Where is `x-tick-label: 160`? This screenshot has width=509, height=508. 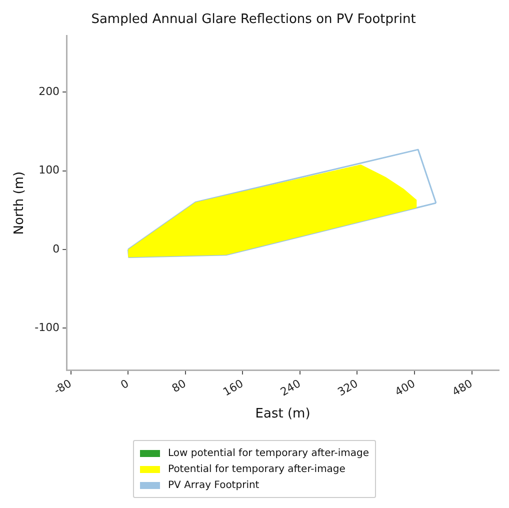 x-tick-label: 160 is located at coordinates (233, 388).